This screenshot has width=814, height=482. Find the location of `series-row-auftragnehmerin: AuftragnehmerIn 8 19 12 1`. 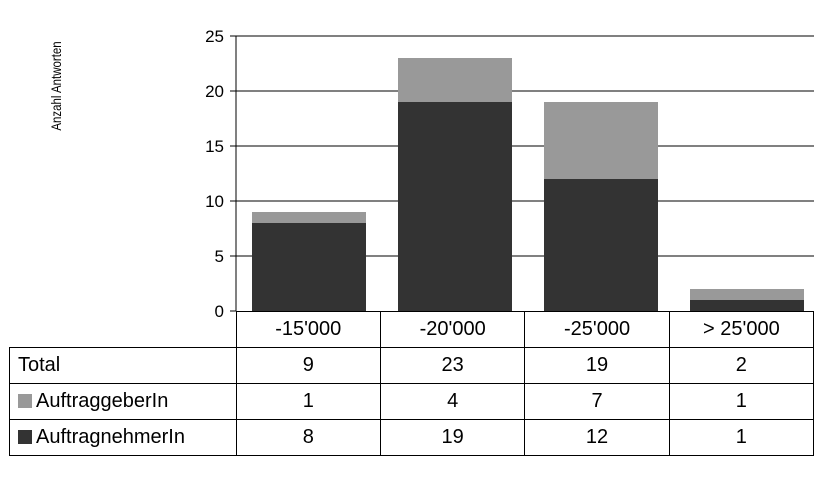

series-row-auftragnehmerin: AuftragnehmerIn 8 19 12 1 is located at coordinates (411, 437).